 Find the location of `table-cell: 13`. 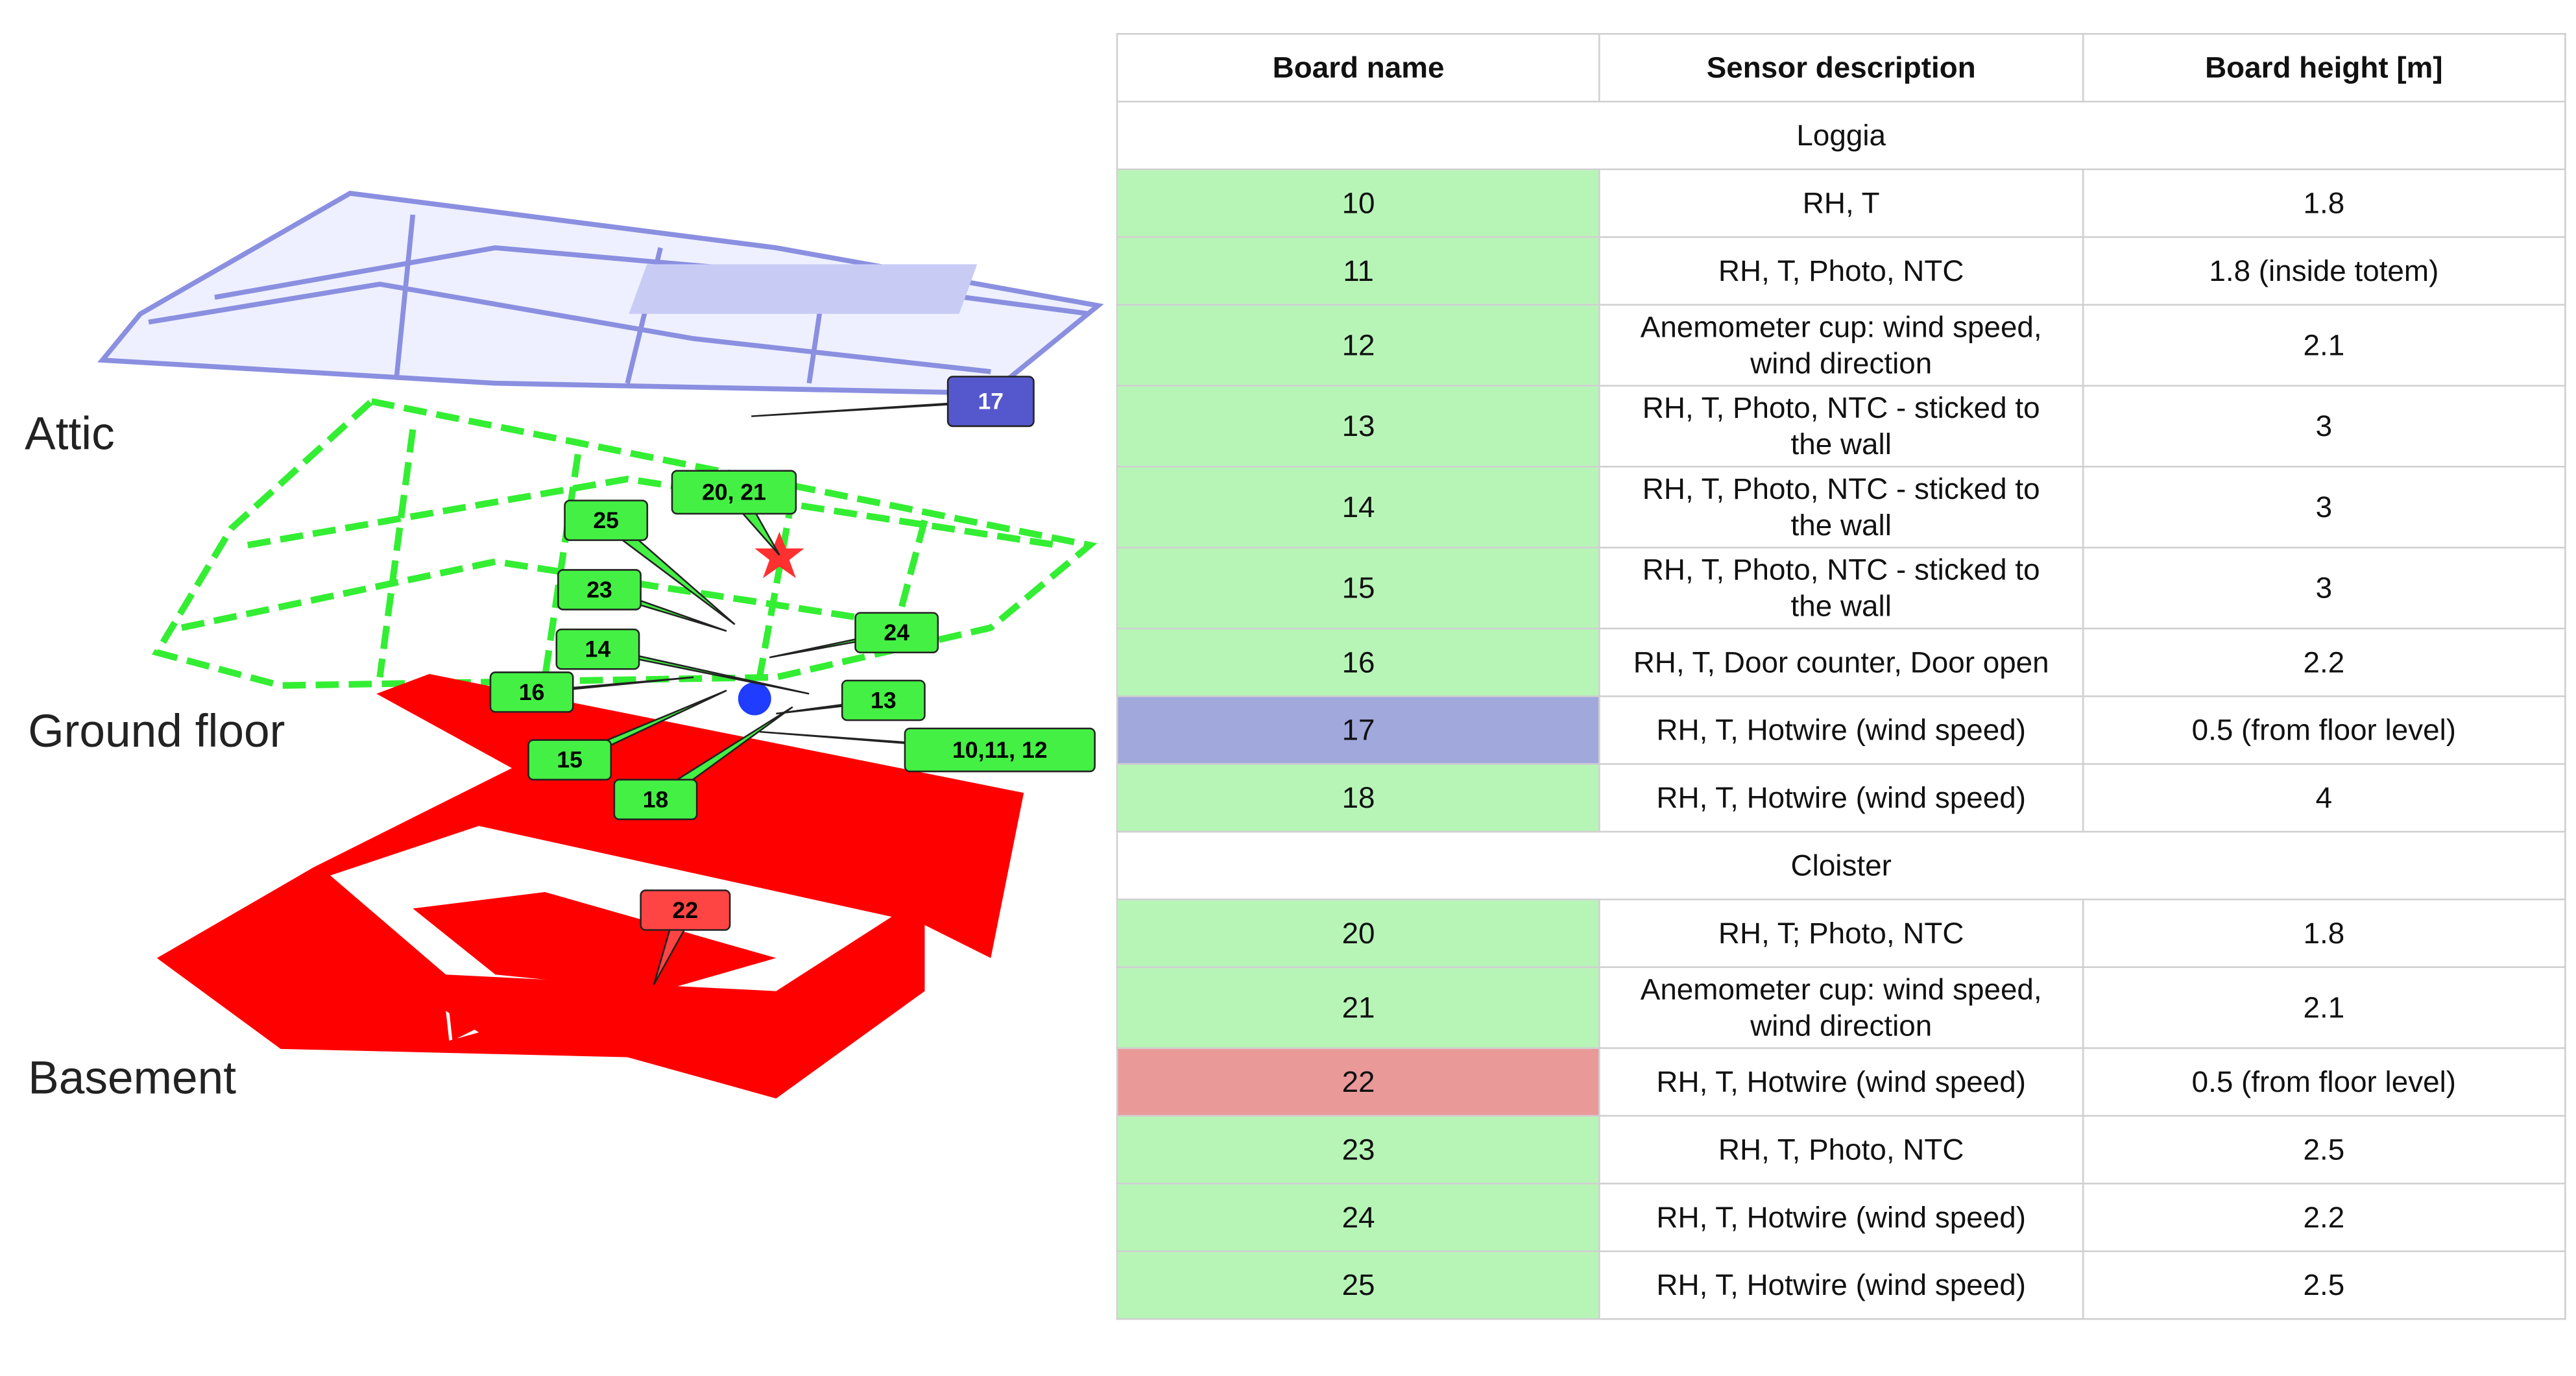

table-cell: 13 is located at coordinates (1358, 426).